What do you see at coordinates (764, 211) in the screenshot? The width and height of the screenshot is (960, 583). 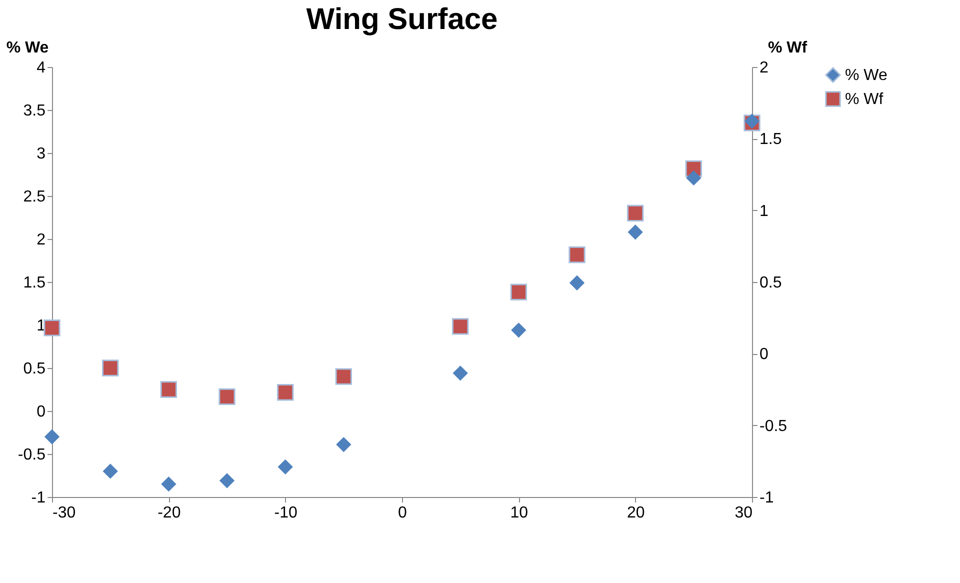 I see `y2-tick-label: 1` at bounding box center [764, 211].